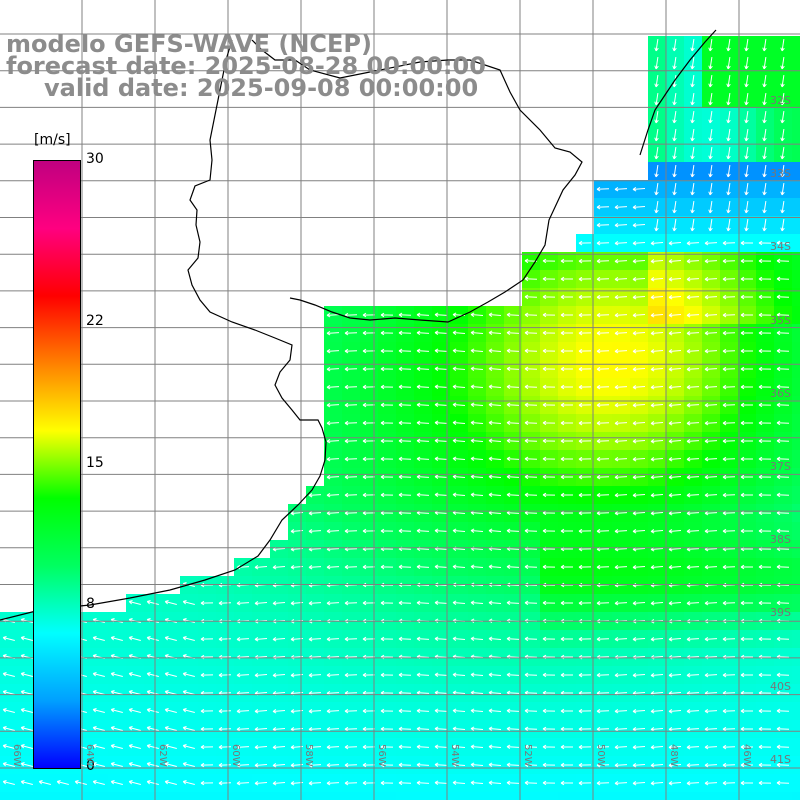  I want to click on colorbar-tick-0: 0, so click(90, 766).